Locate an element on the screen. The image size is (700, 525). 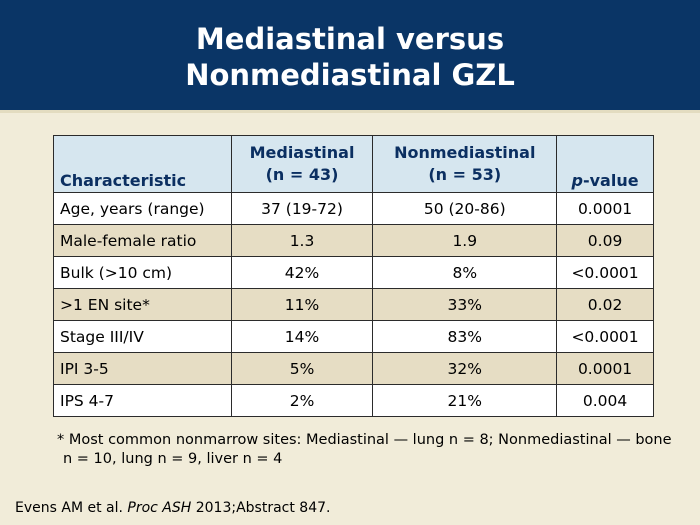
header-p-italic: p is located at coordinates (577, 180).